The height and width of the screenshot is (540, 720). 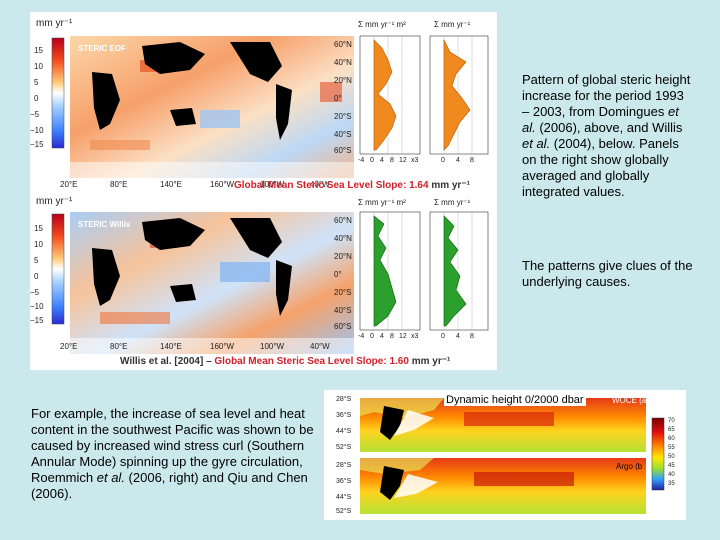 I want to click on lower-map-title: STERIC Willis, so click(x=104, y=224).